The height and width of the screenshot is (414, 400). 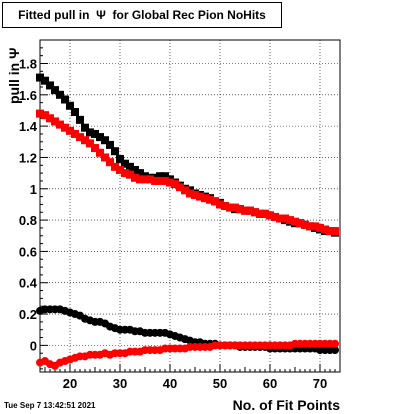 I want to click on y-tick-label: 1.2, so click(x=28, y=157).